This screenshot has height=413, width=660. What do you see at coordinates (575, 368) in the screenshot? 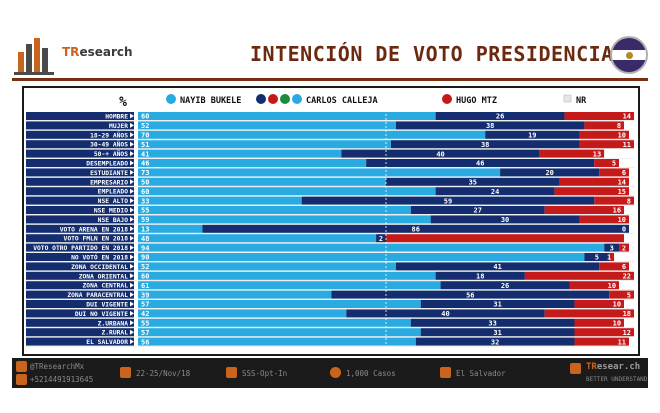
I see `brand-icon` at bounding box center [575, 368].